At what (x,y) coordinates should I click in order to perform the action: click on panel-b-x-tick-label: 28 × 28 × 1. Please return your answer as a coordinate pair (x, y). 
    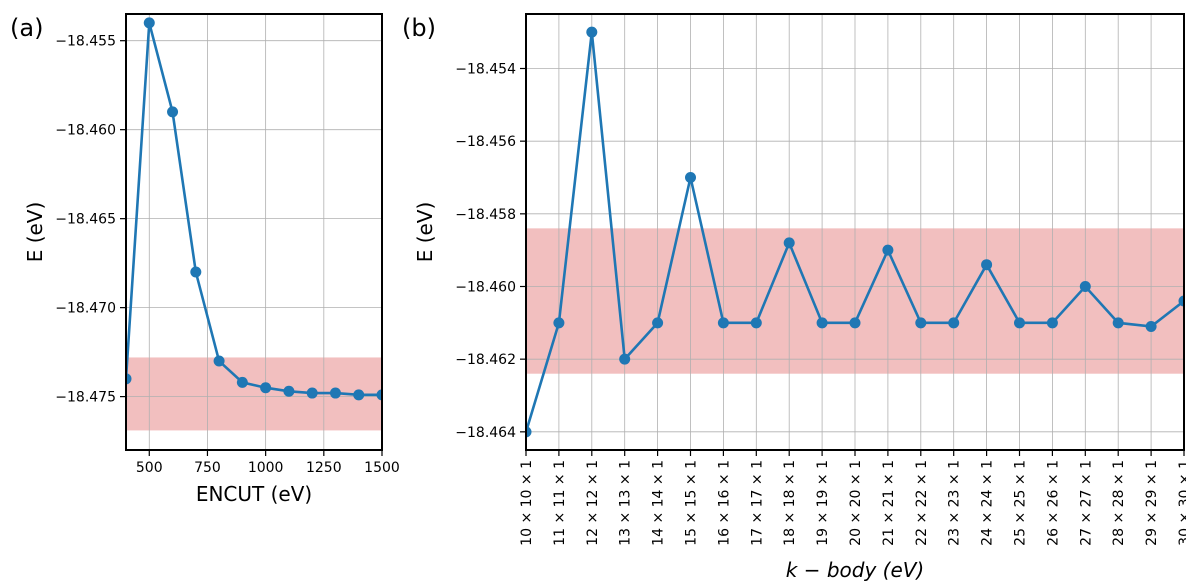
    Looking at the image, I should click on (1119, 503).